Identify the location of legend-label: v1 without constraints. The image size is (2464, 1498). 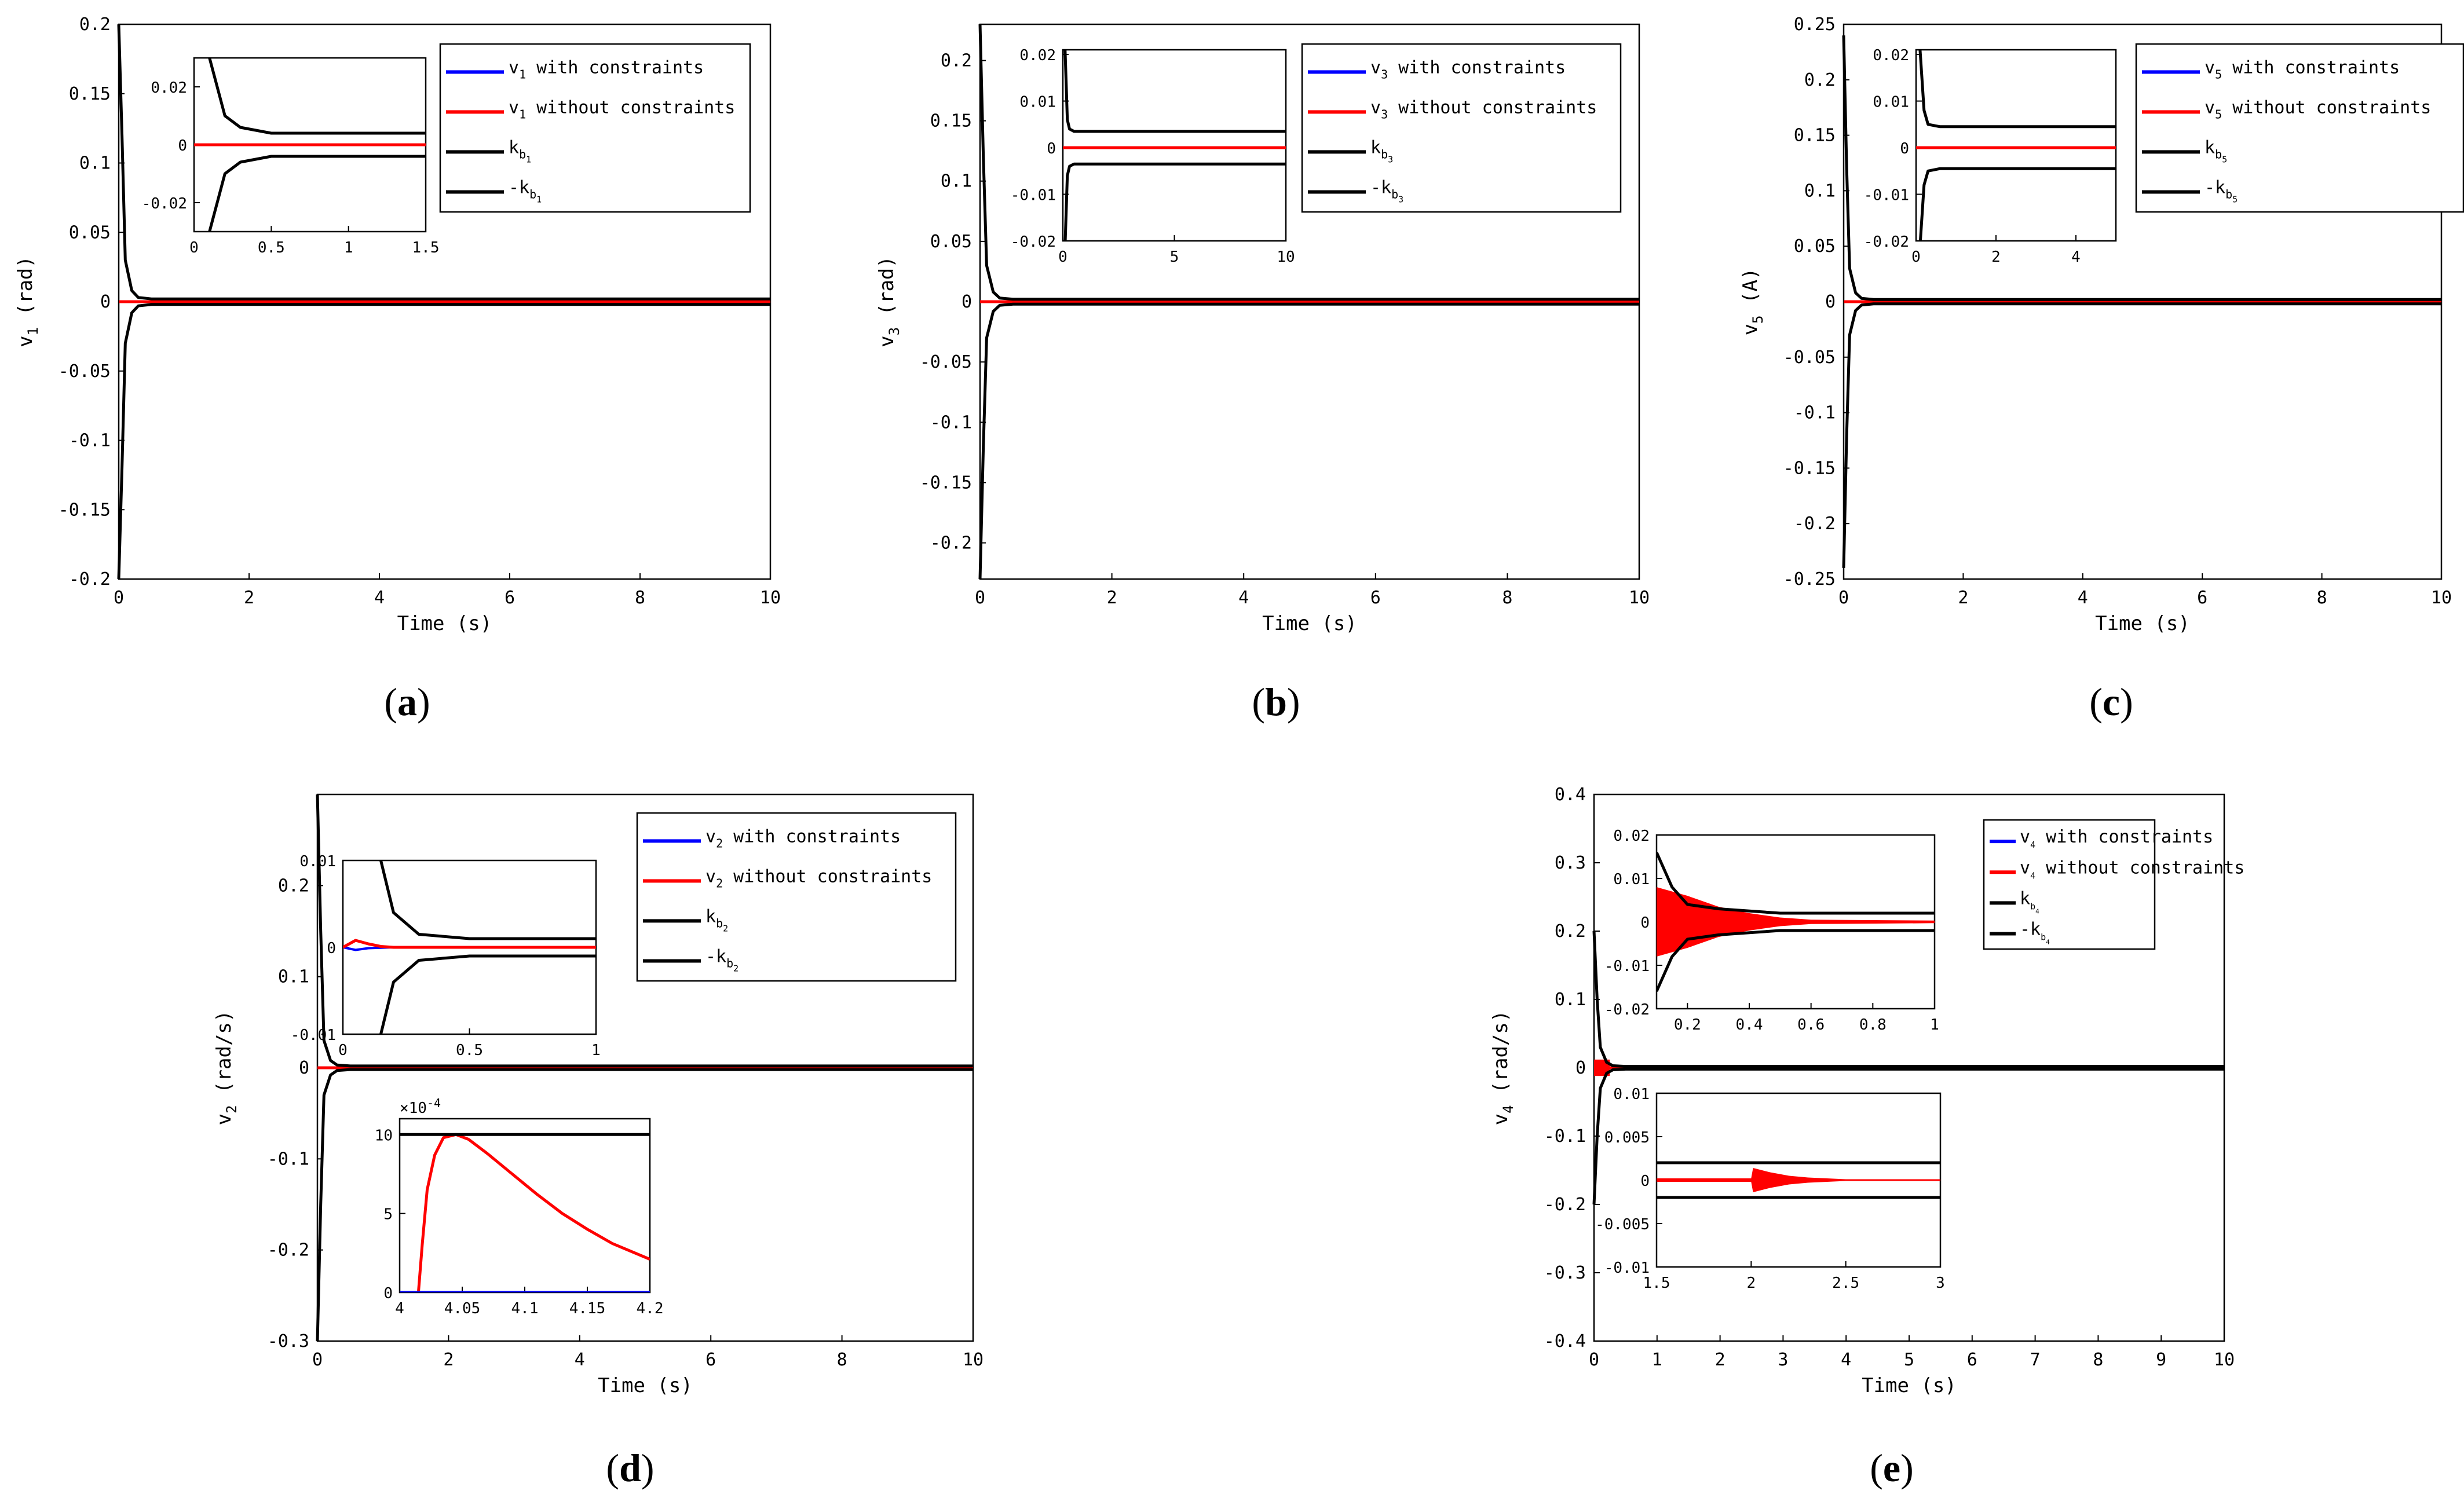
(622, 109).